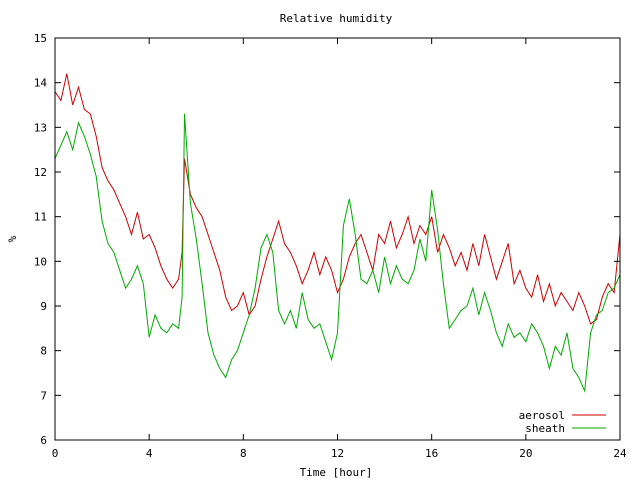 The width and height of the screenshot is (640, 480). What do you see at coordinates (40, 38) in the screenshot?
I see `y-tick-label: 15` at bounding box center [40, 38].